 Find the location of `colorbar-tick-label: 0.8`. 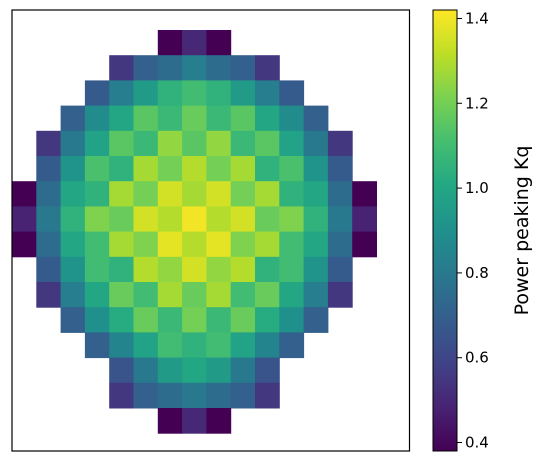

colorbar-tick-label: 0.8 is located at coordinates (477, 273).